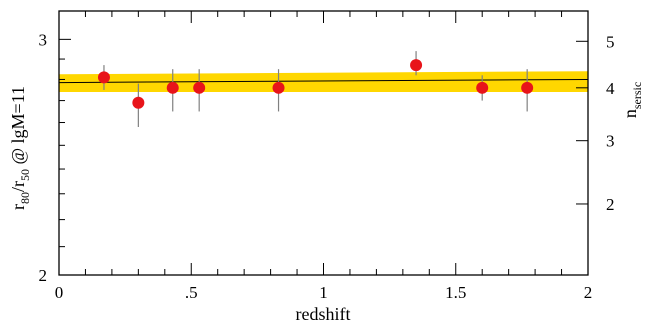  What do you see at coordinates (610, 41) in the screenshot?
I see `y-right-tick-label-3: 5` at bounding box center [610, 41].